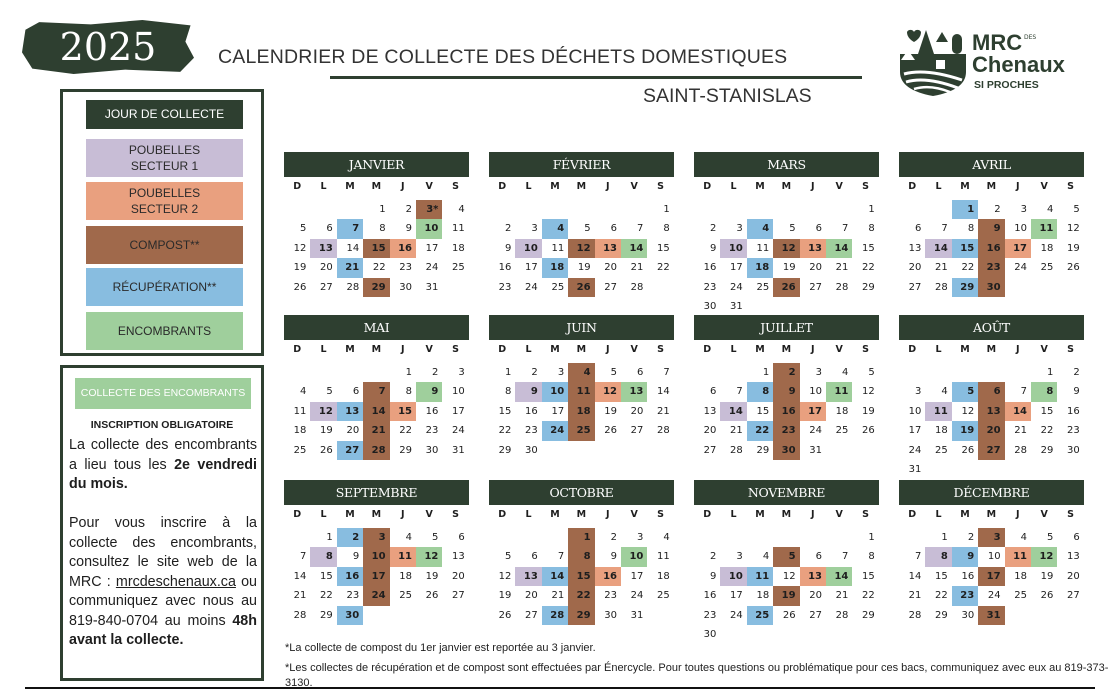  What do you see at coordinates (640, 229) in the screenshot?
I see `calendar-day: 7` at bounding box center [640, 229].